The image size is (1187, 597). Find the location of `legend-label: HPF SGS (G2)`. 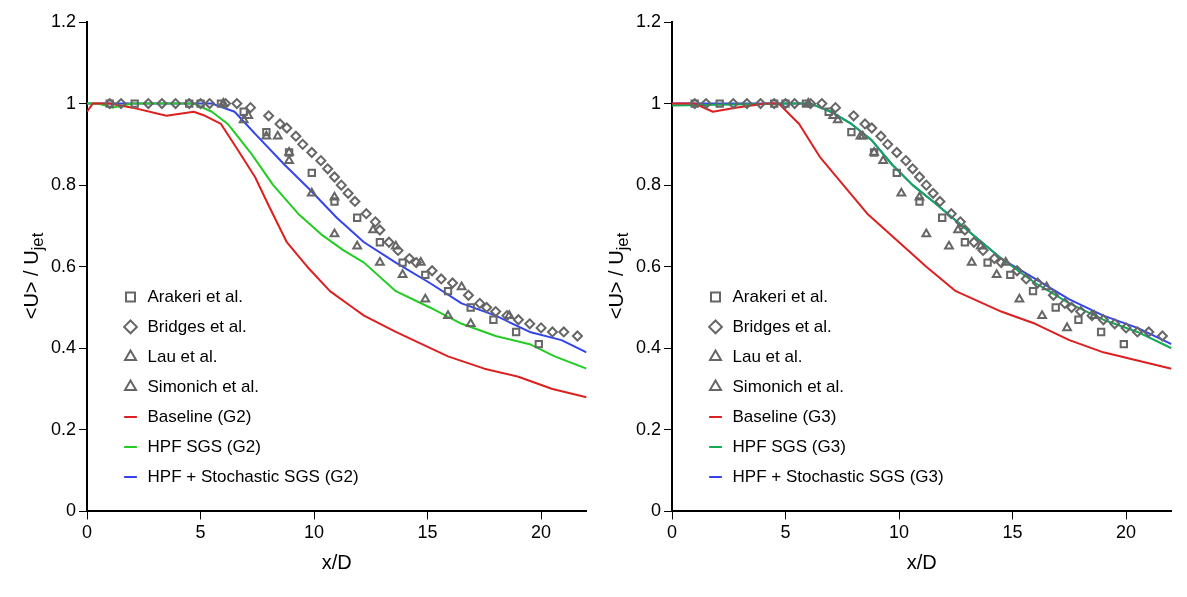

legend-label: HPF SGS (G2) is located at coordinates (204, 446).